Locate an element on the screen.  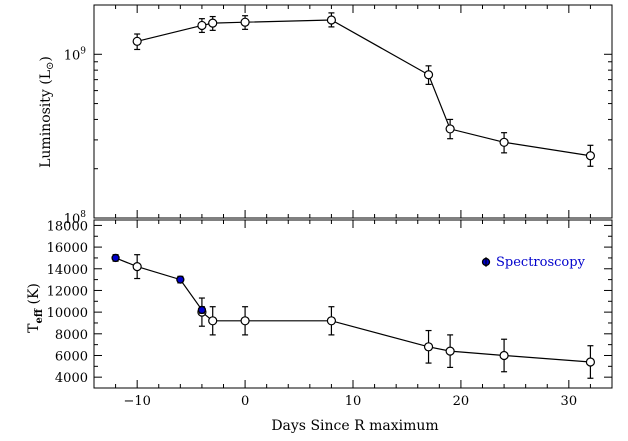
y-tick-exponent: 9 is located at coordinates (83, 51).